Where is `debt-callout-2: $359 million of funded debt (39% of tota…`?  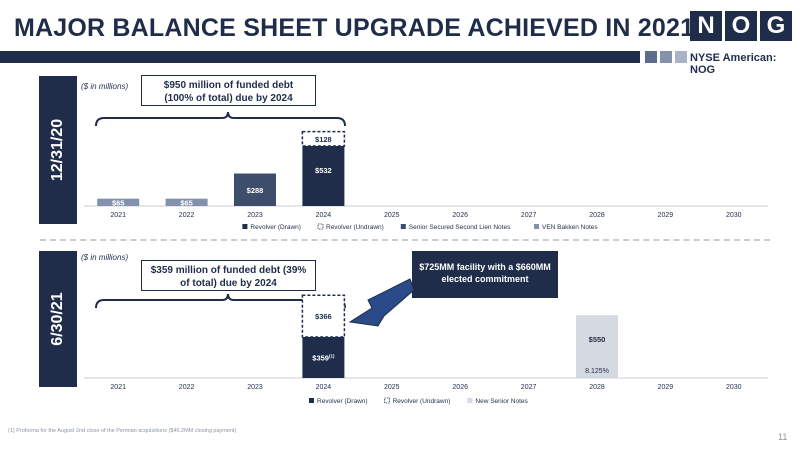 debt-callout-2: $359 million of funded debt (39% of tota… is located at coordinates (228, 275).